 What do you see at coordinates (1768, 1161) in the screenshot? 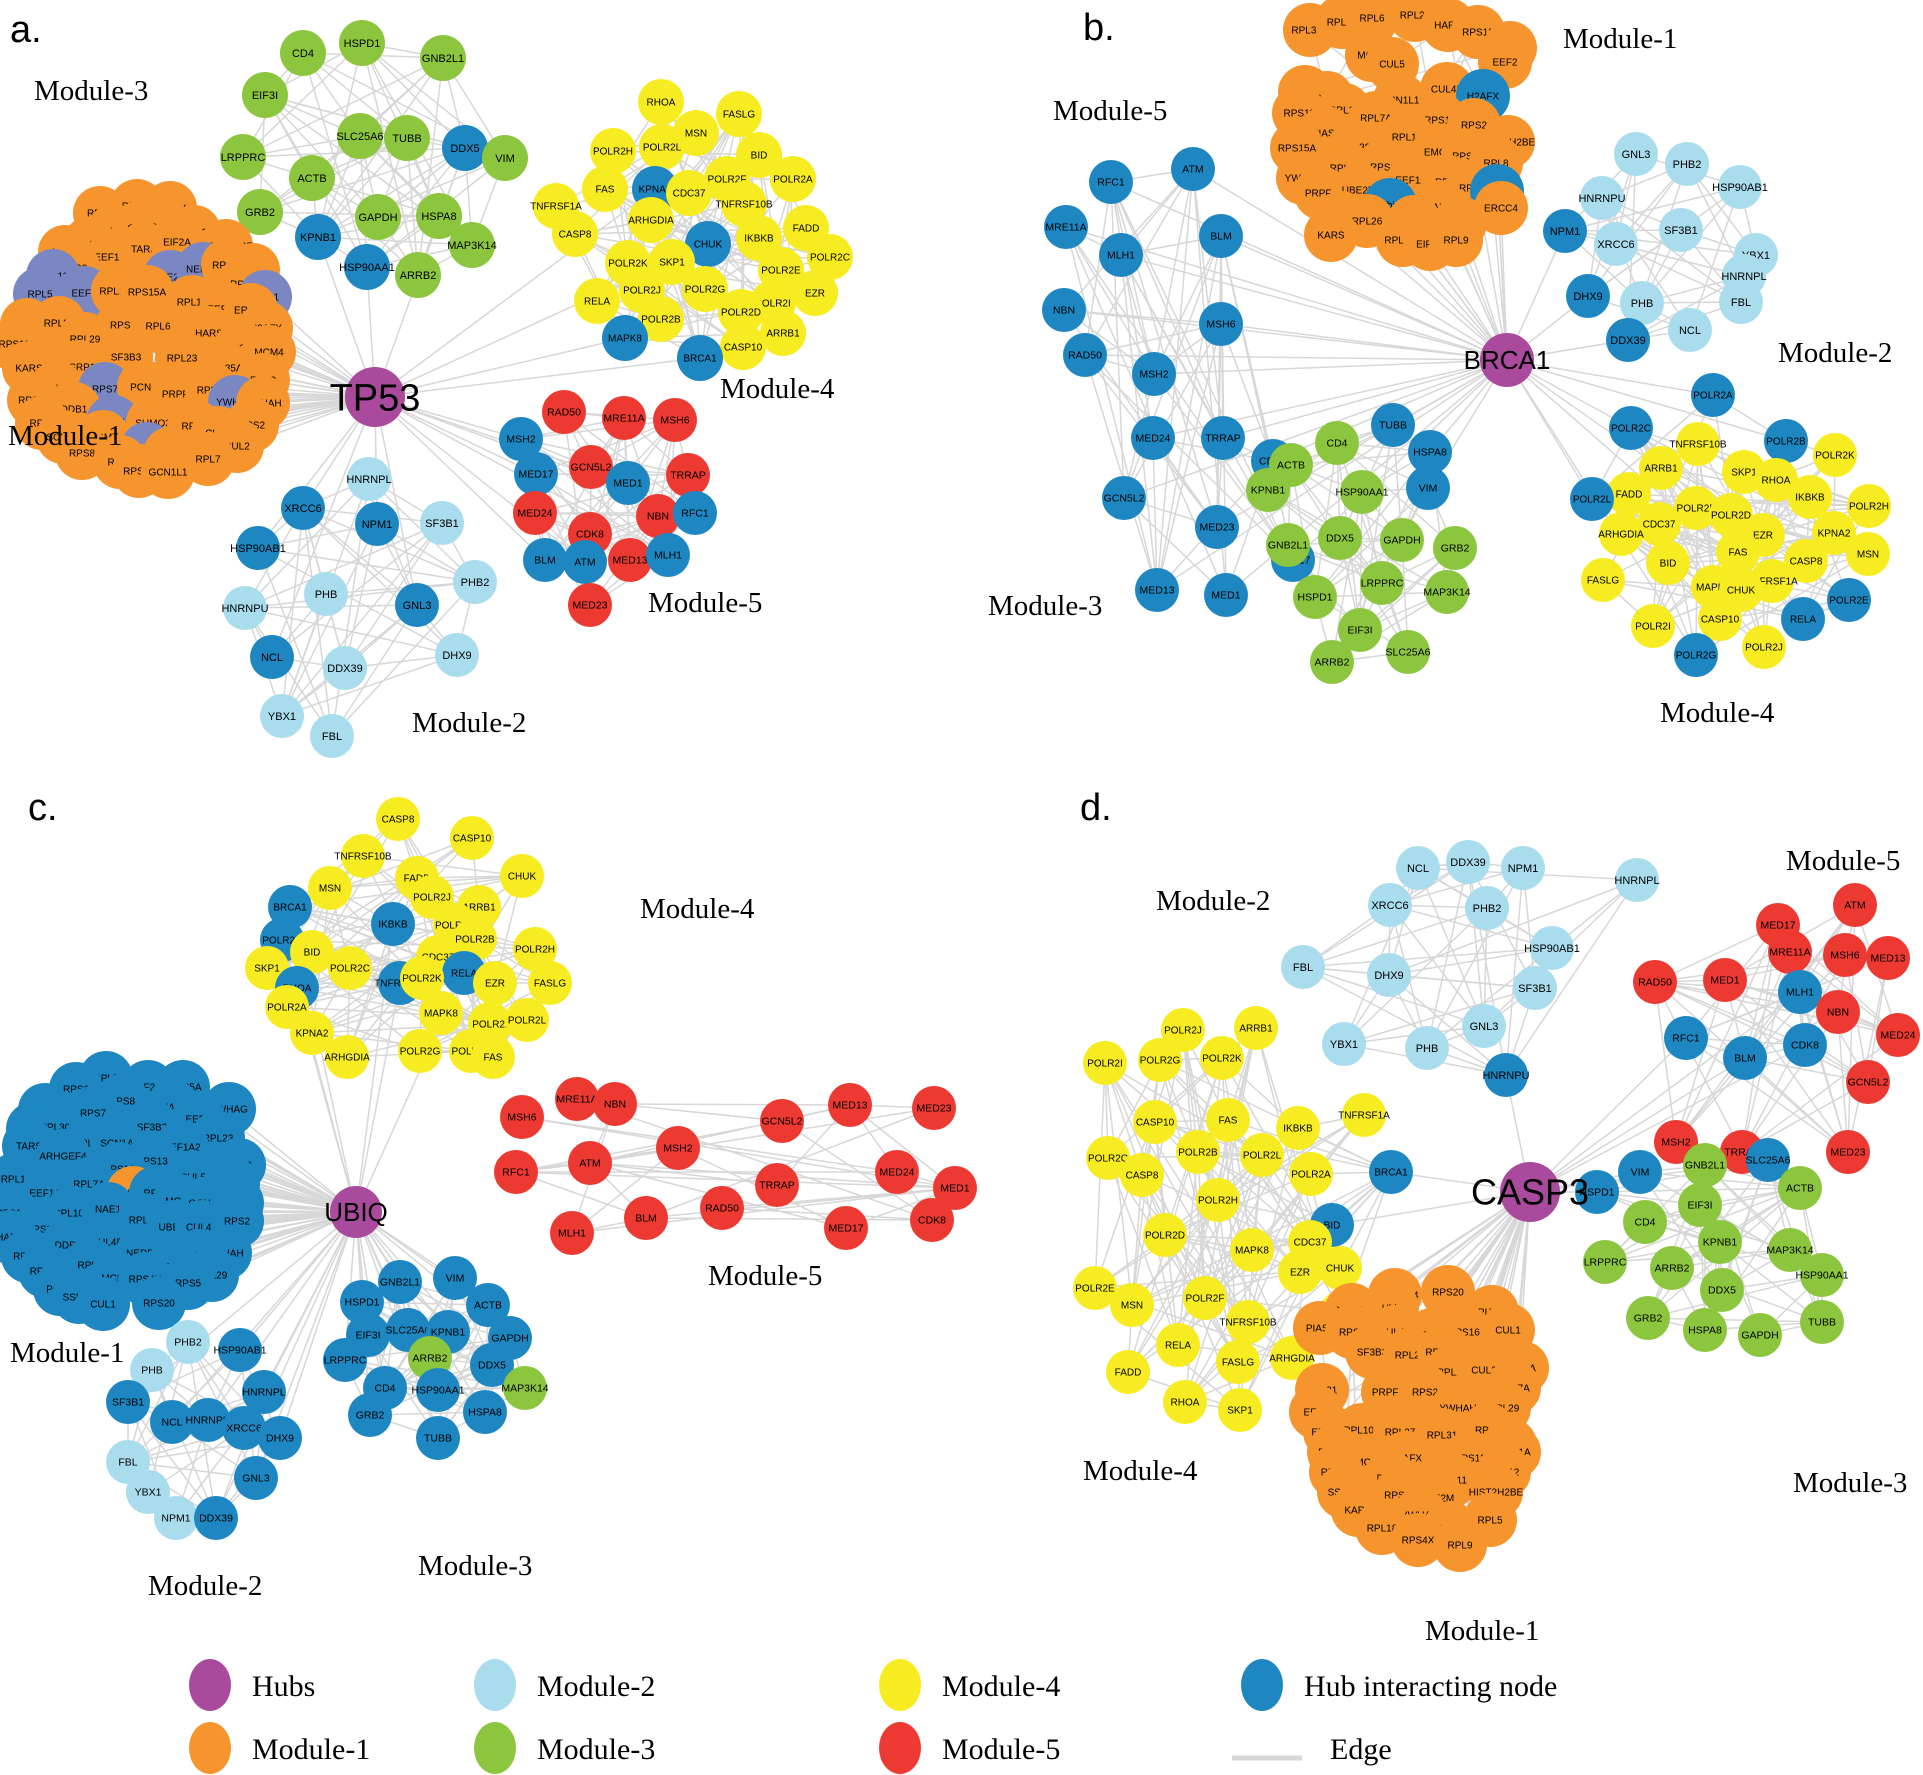
I see `node-label: SLC25A6` at bounding box center [1768, 1161].